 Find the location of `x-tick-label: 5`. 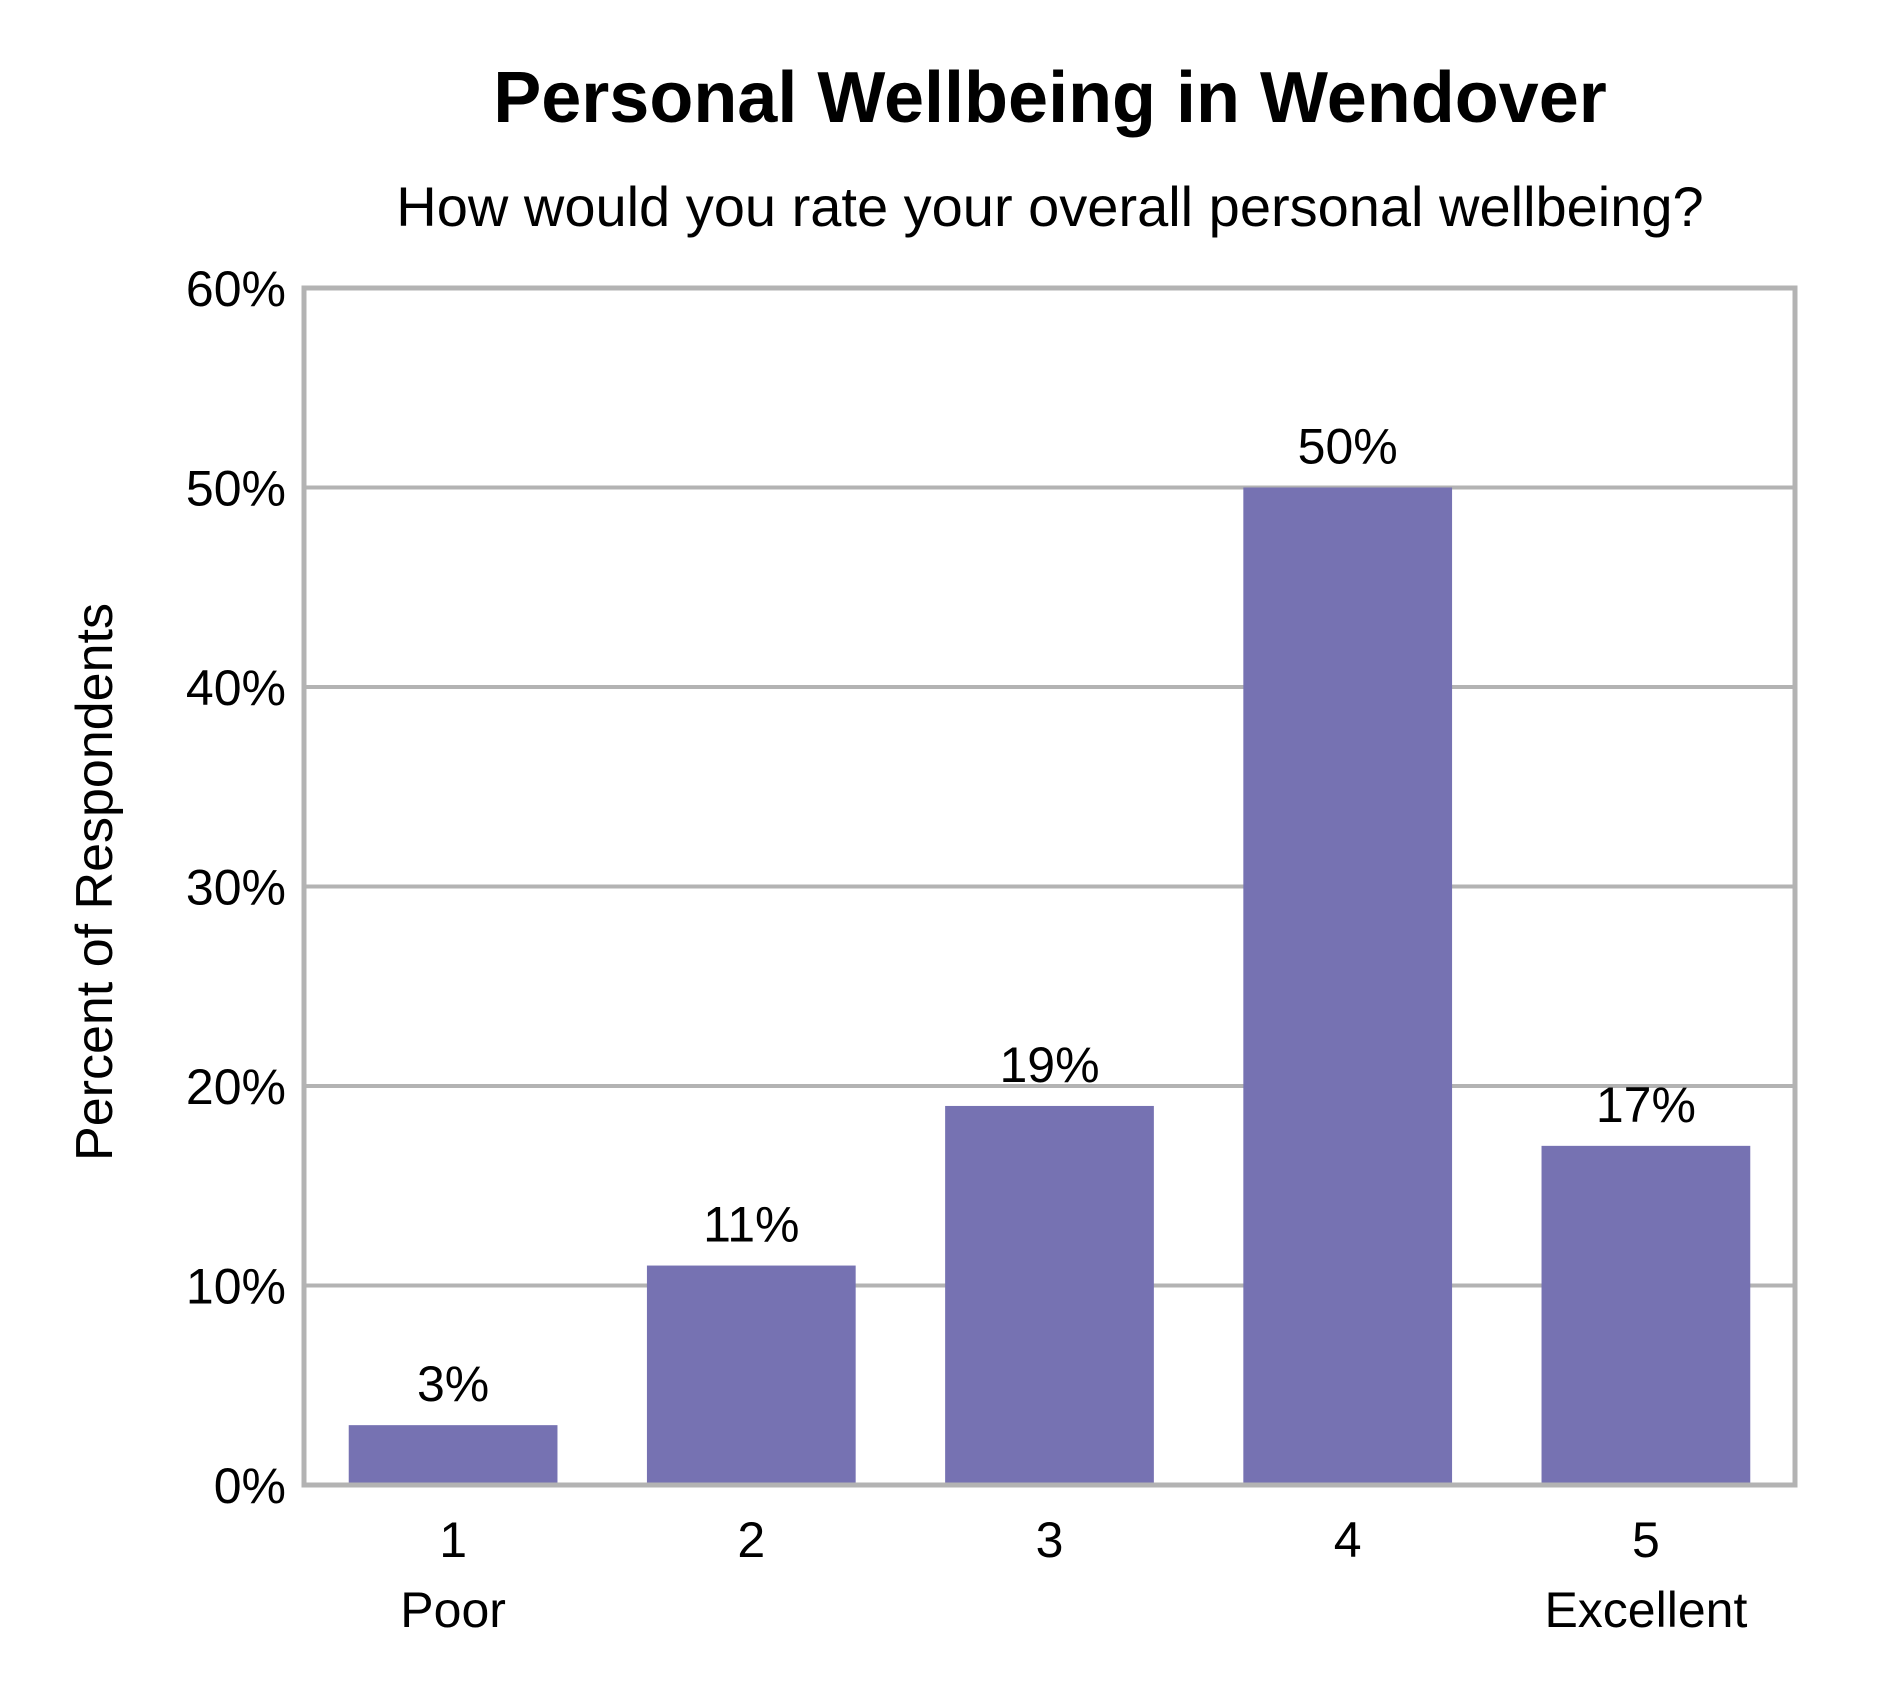

x-tick-label: 5 is located at coordinates (1646, 1540).